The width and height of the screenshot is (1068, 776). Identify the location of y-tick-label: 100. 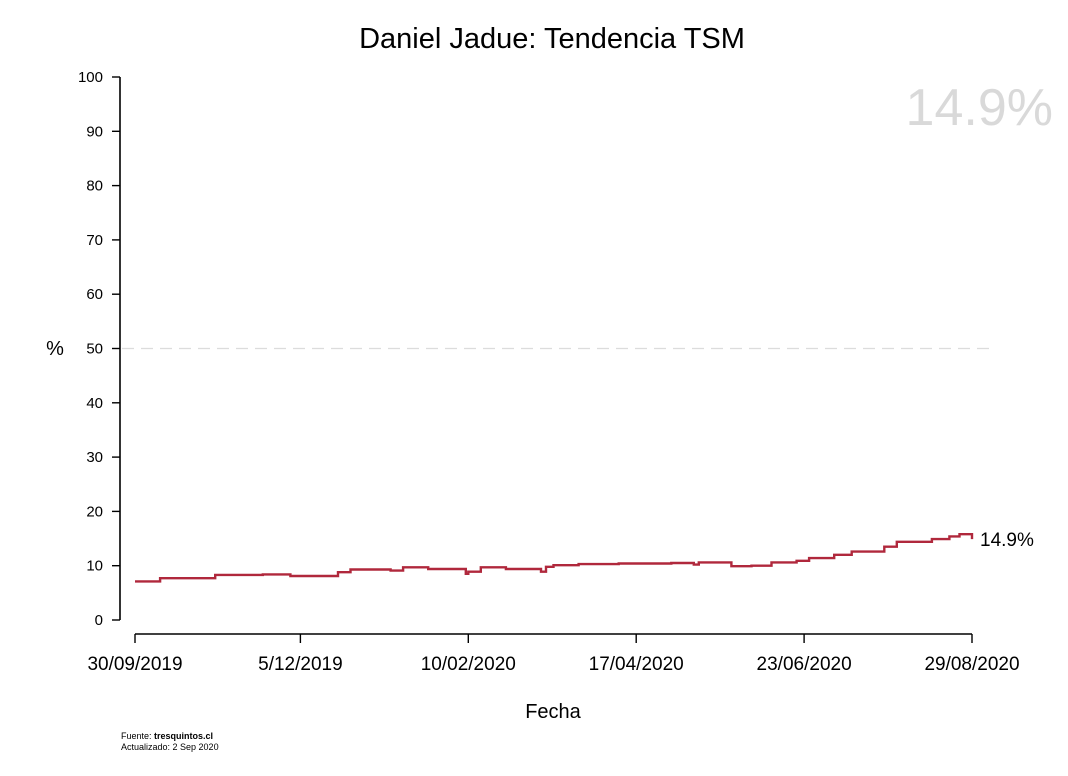
(90, 77).